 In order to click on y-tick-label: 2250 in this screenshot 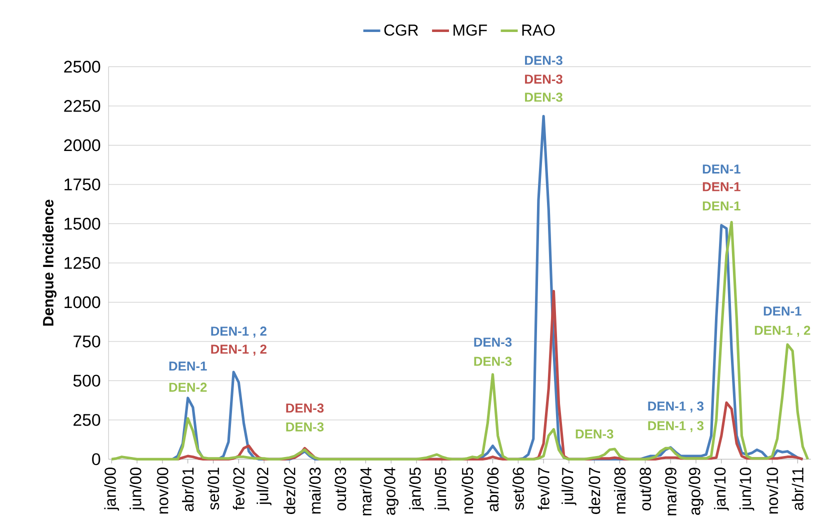, I will do `click(82, 106)`.